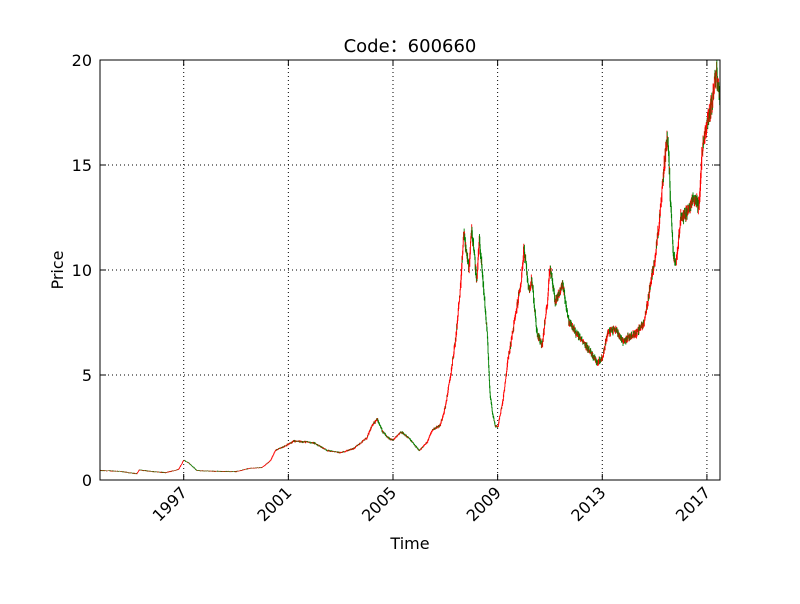 This screenshot has height=604, width=800. What do you see at coordinates (82, 270) in the screenshot?
I see `y-tick-label: 10` at bounding box center [82, 270].